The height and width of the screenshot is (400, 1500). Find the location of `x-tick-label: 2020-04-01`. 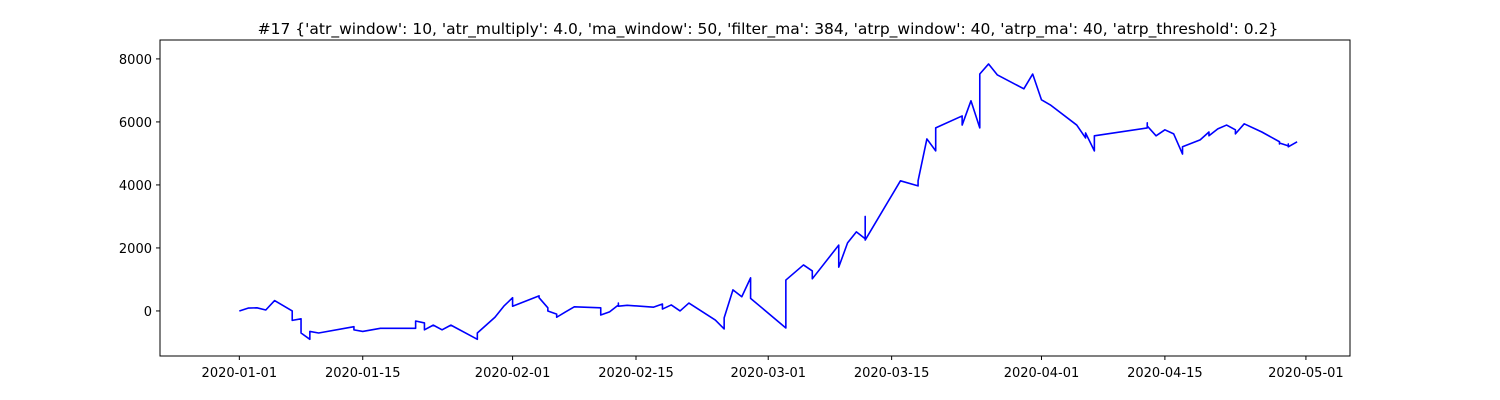

x-tick-label: 2020-04-01 is located at coordinates (1042, 373).